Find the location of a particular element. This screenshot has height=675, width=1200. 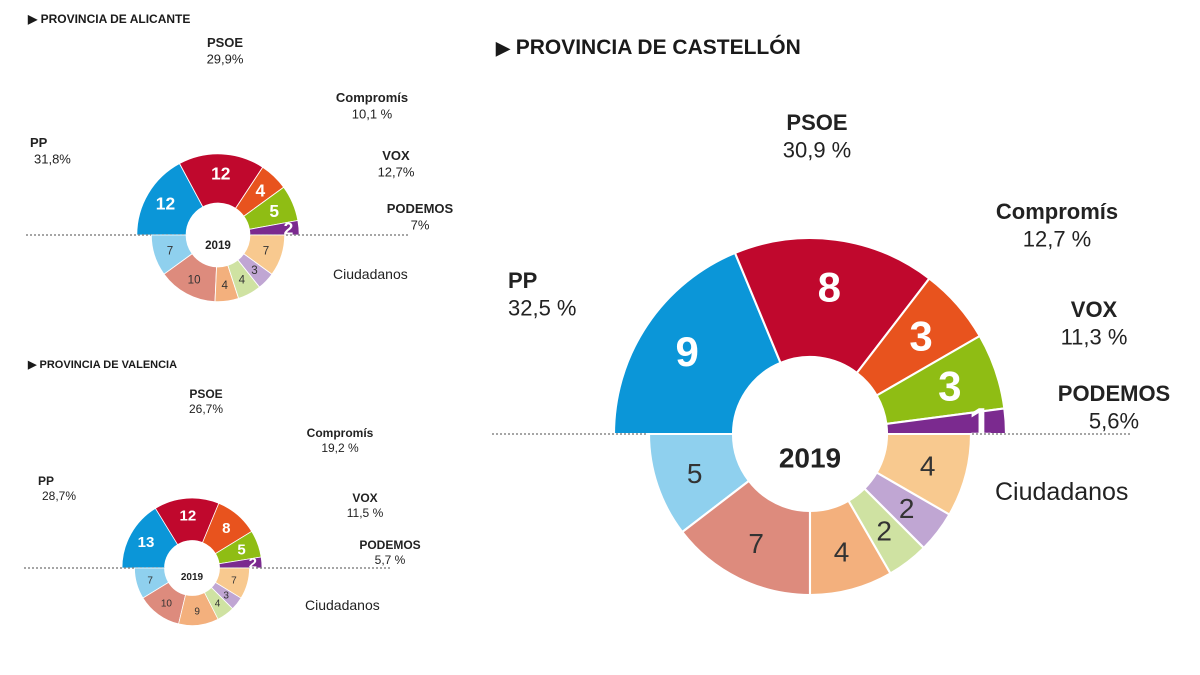

seat-value: 13 is located at coordinates (146, 542).